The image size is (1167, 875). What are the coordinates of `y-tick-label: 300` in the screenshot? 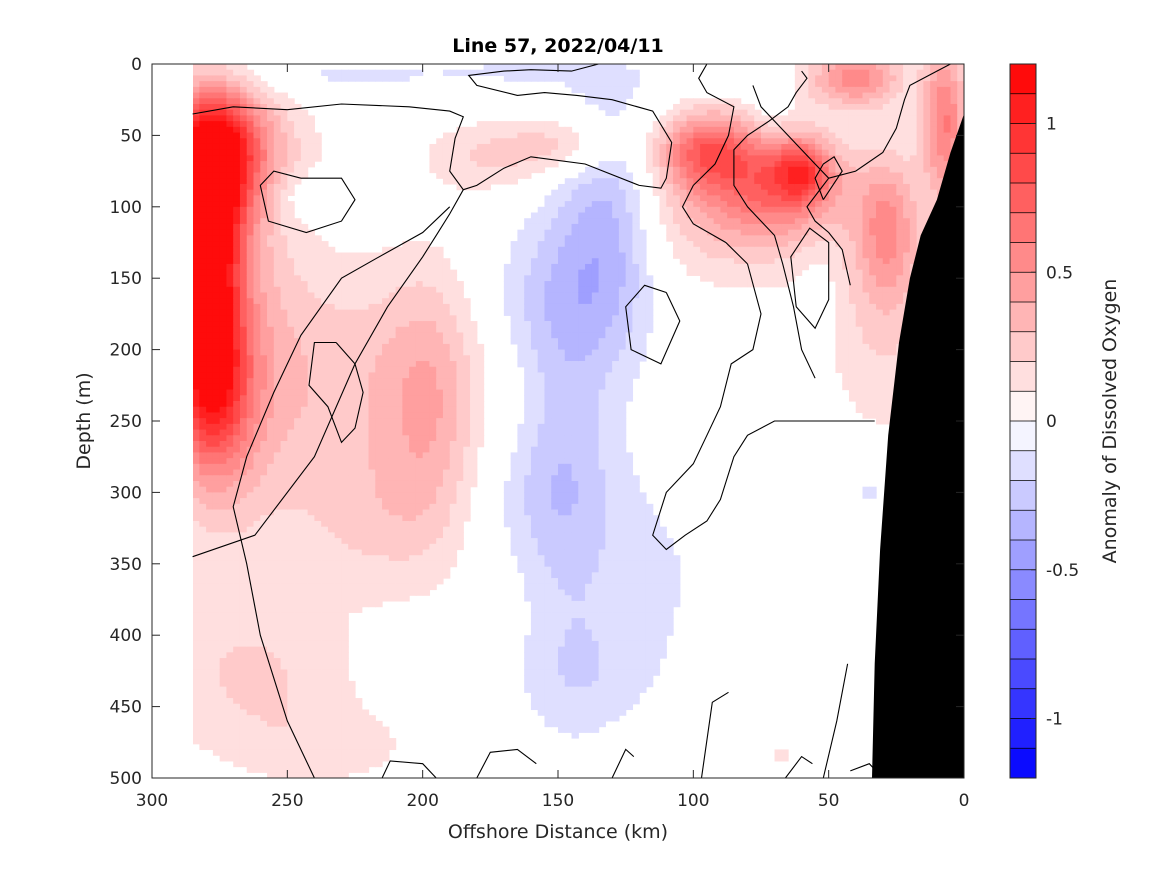 It's located at (126, 493).